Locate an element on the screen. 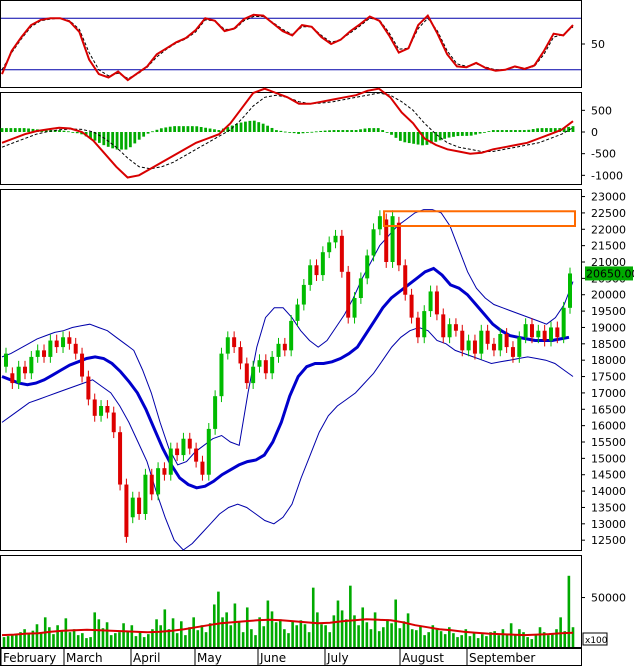 Image resolution: width=634 pixels, height=666 pixels. price-tick-label: 15000 is located at coordinates (608, 458).